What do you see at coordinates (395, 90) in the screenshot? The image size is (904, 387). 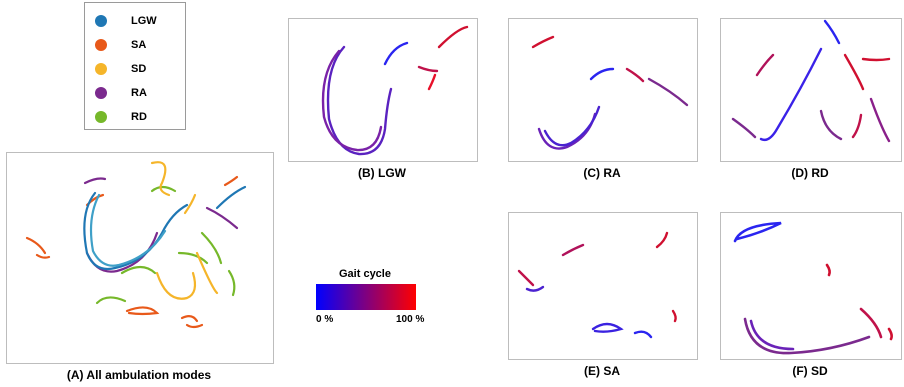 I see `panel-b-svg` at bounding box center [395, 90].